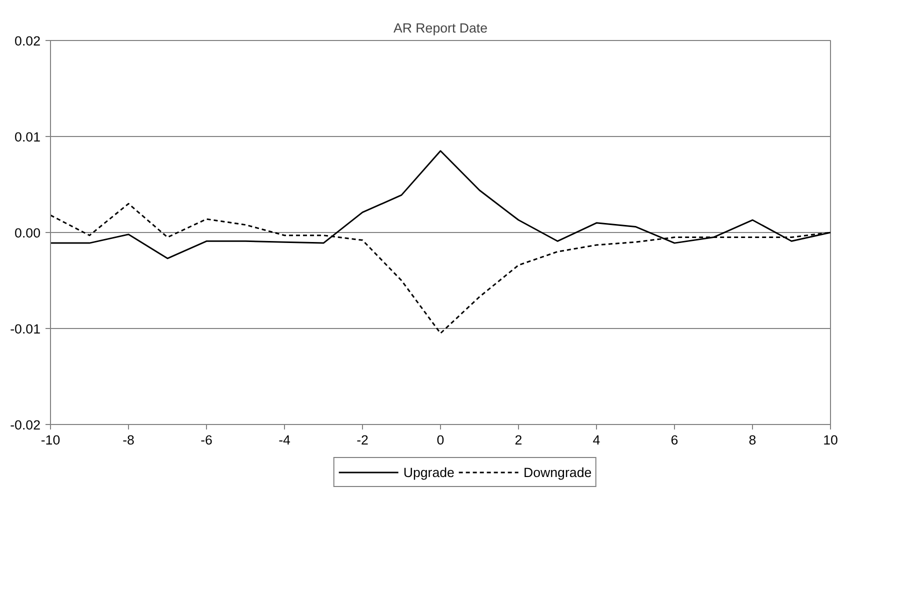 The height and width of the screenshot is (616, 909). I want to click on x-tick-label: 0, so click(440, 440).